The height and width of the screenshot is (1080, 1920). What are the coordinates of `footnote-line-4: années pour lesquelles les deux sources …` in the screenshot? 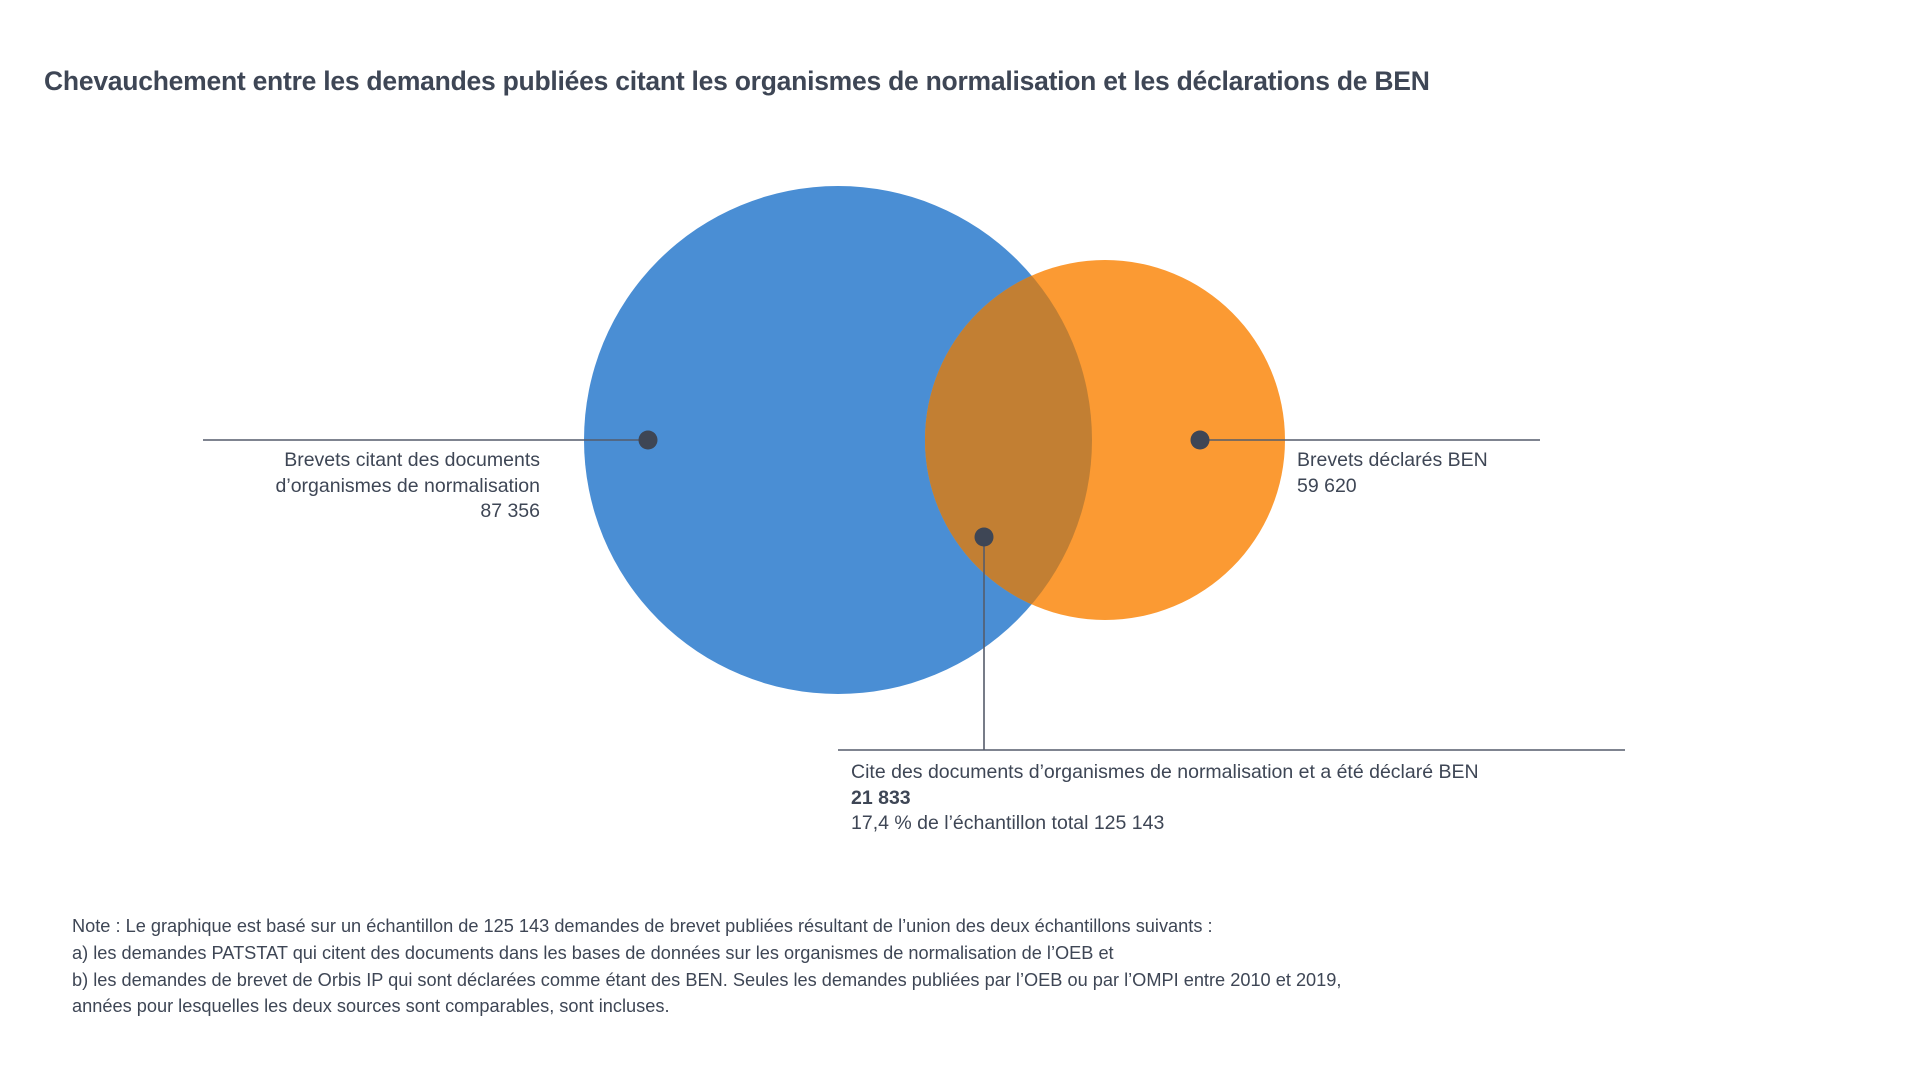 It's located at (371, 1006).